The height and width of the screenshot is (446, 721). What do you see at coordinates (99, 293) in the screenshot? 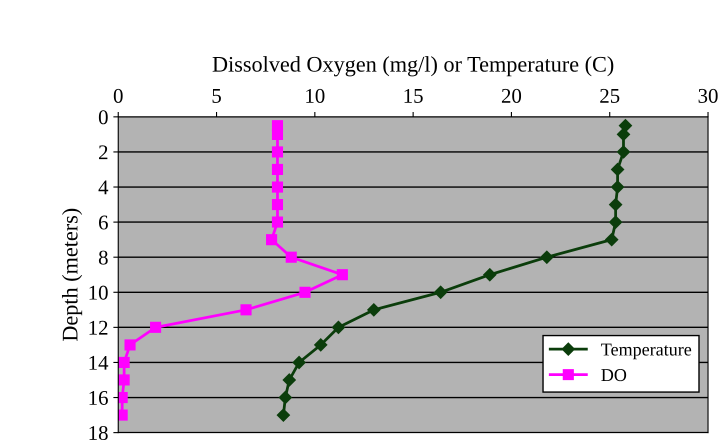
I see `y-tick-label: 10` at bounding box center [99, 293].